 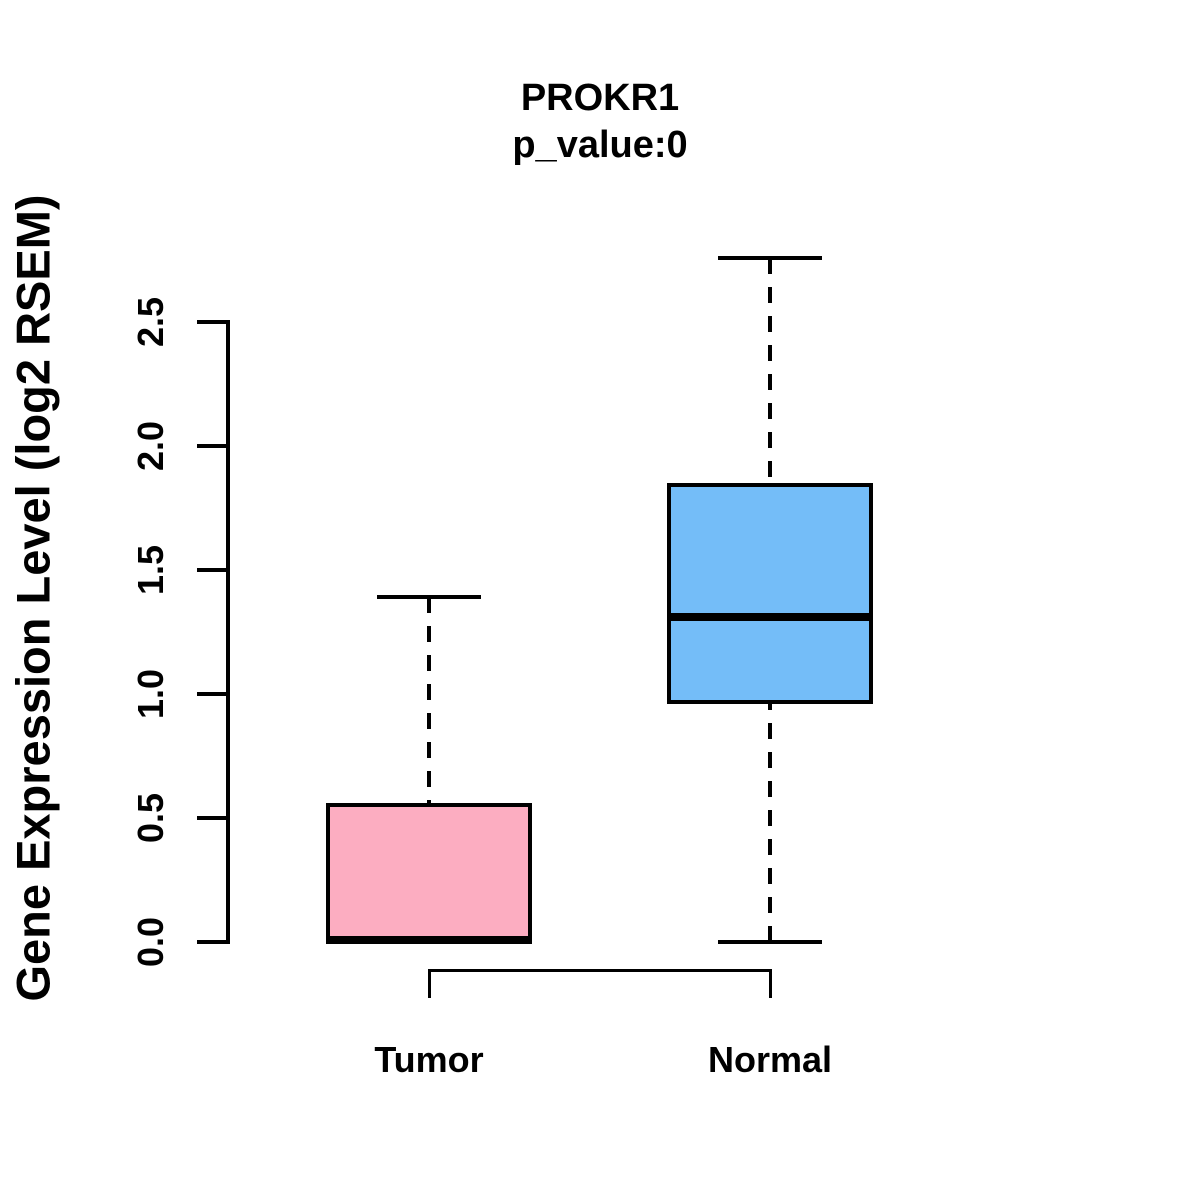 What do you see at coordinates (150, 322) in the screenshot?
I see `y-tick-label: 2.5` at bounding box center [150, 322].